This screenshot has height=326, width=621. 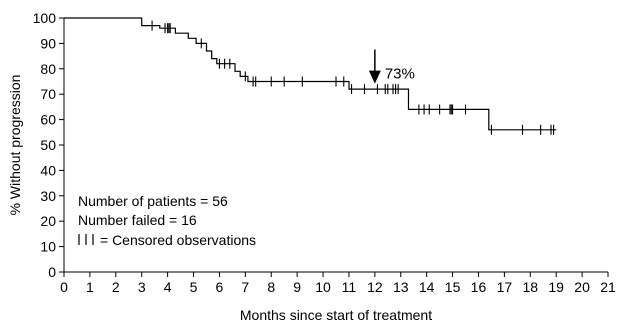 What do you see at coordinates (556, 287) in the screenshot?
I see `x-tick-label: 19` at bounding box center [556, 287].